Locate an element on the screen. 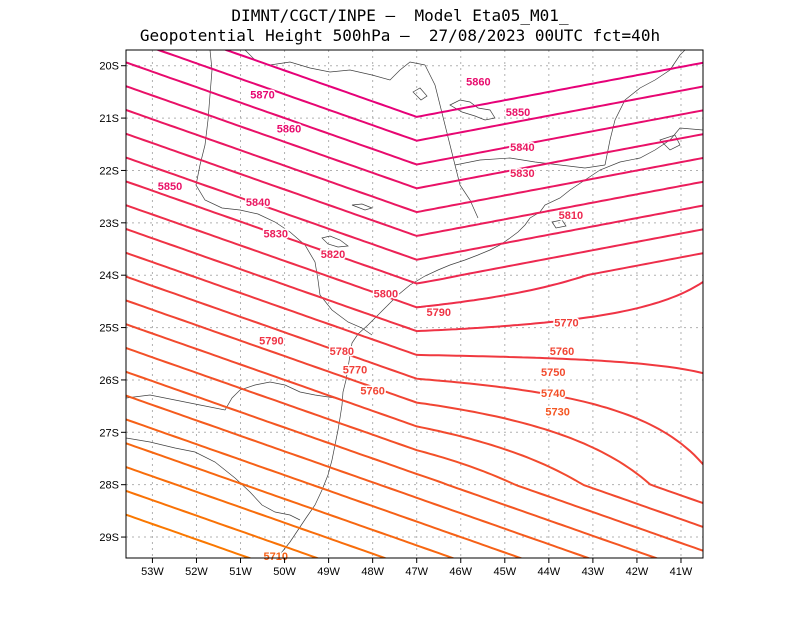  x-tick-label: 46W is located at coordinates (460, 572).